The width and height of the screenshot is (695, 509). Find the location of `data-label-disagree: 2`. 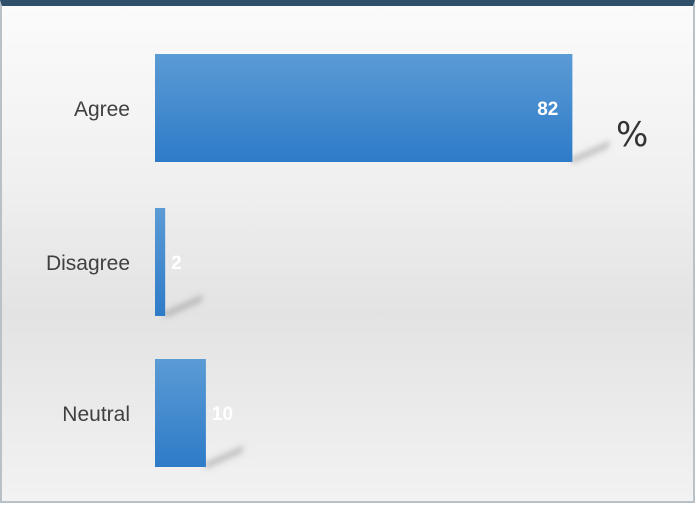

data-label-disagree: 2 is located at coordinates (176, 263).